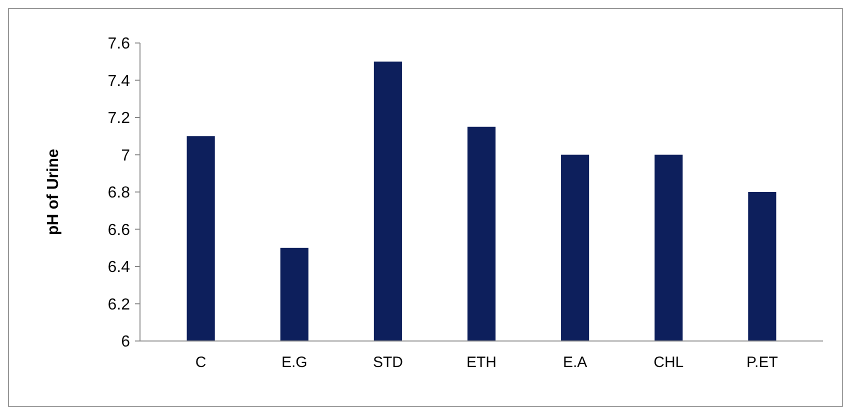 The width and height of the screenshot is (843, 407). Describe the element at coordinates (762, 362) in the screenshot. I see `x-tick-label: P.ET` at that location.